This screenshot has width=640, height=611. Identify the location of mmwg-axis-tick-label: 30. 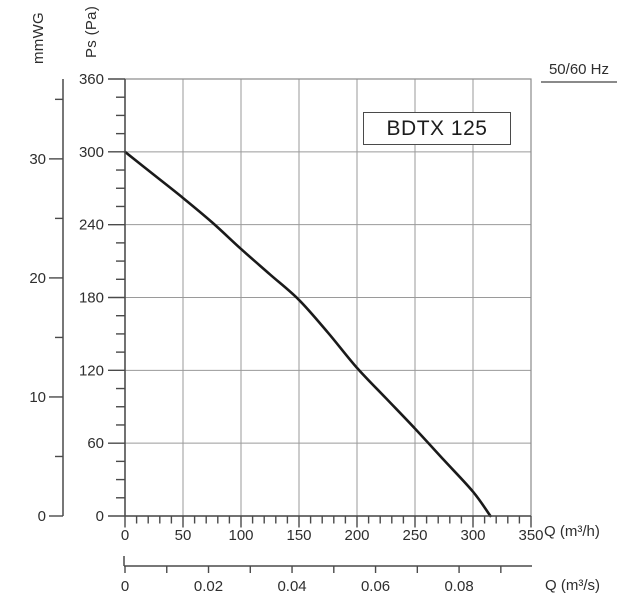
(37, 159).